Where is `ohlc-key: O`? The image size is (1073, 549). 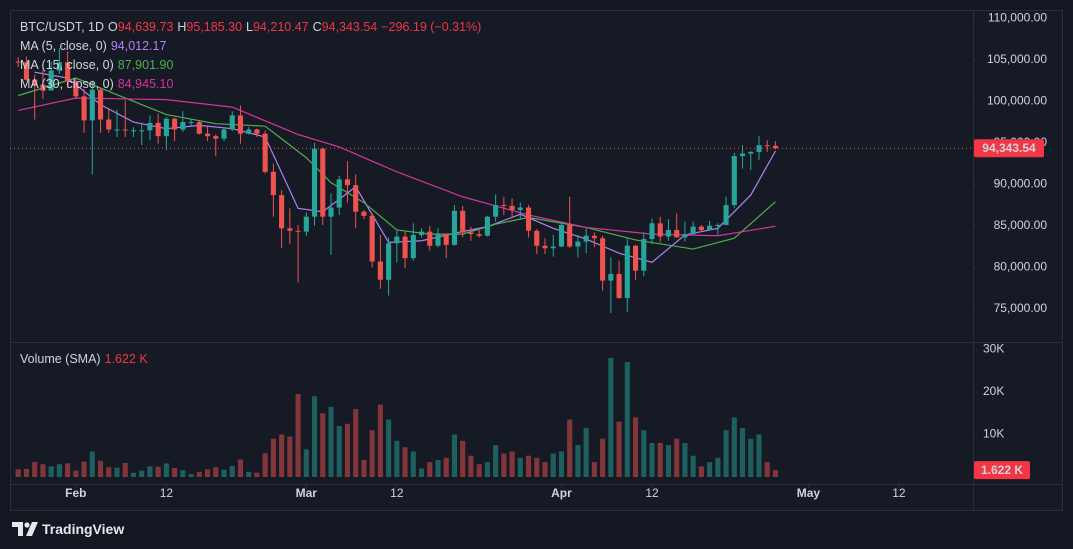 ohlc-key: O is located at coordinates (113, 27).